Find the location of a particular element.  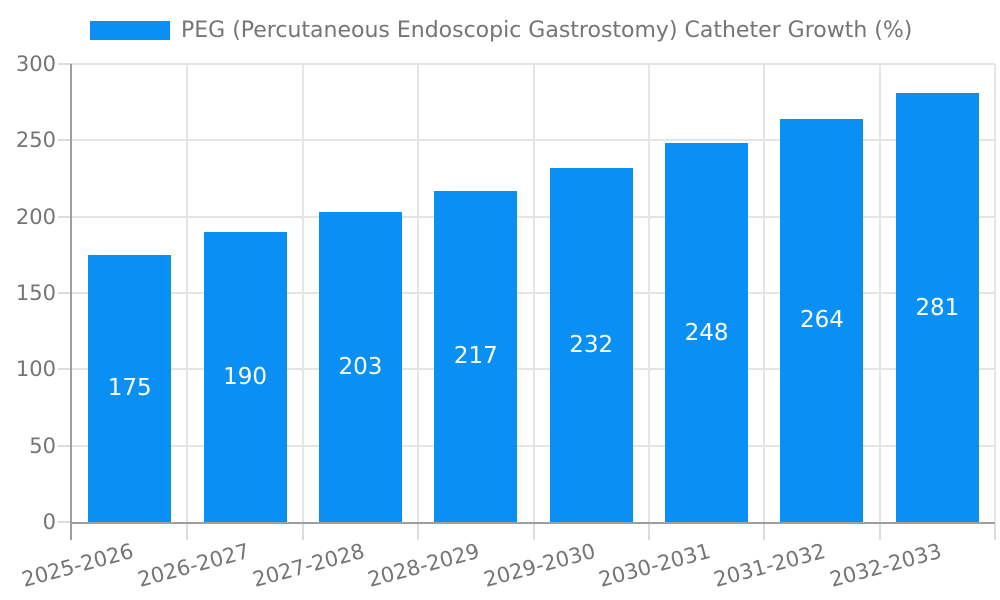

x-axis-tick-label: 2025-2026 is located at coordinates (78, 565).